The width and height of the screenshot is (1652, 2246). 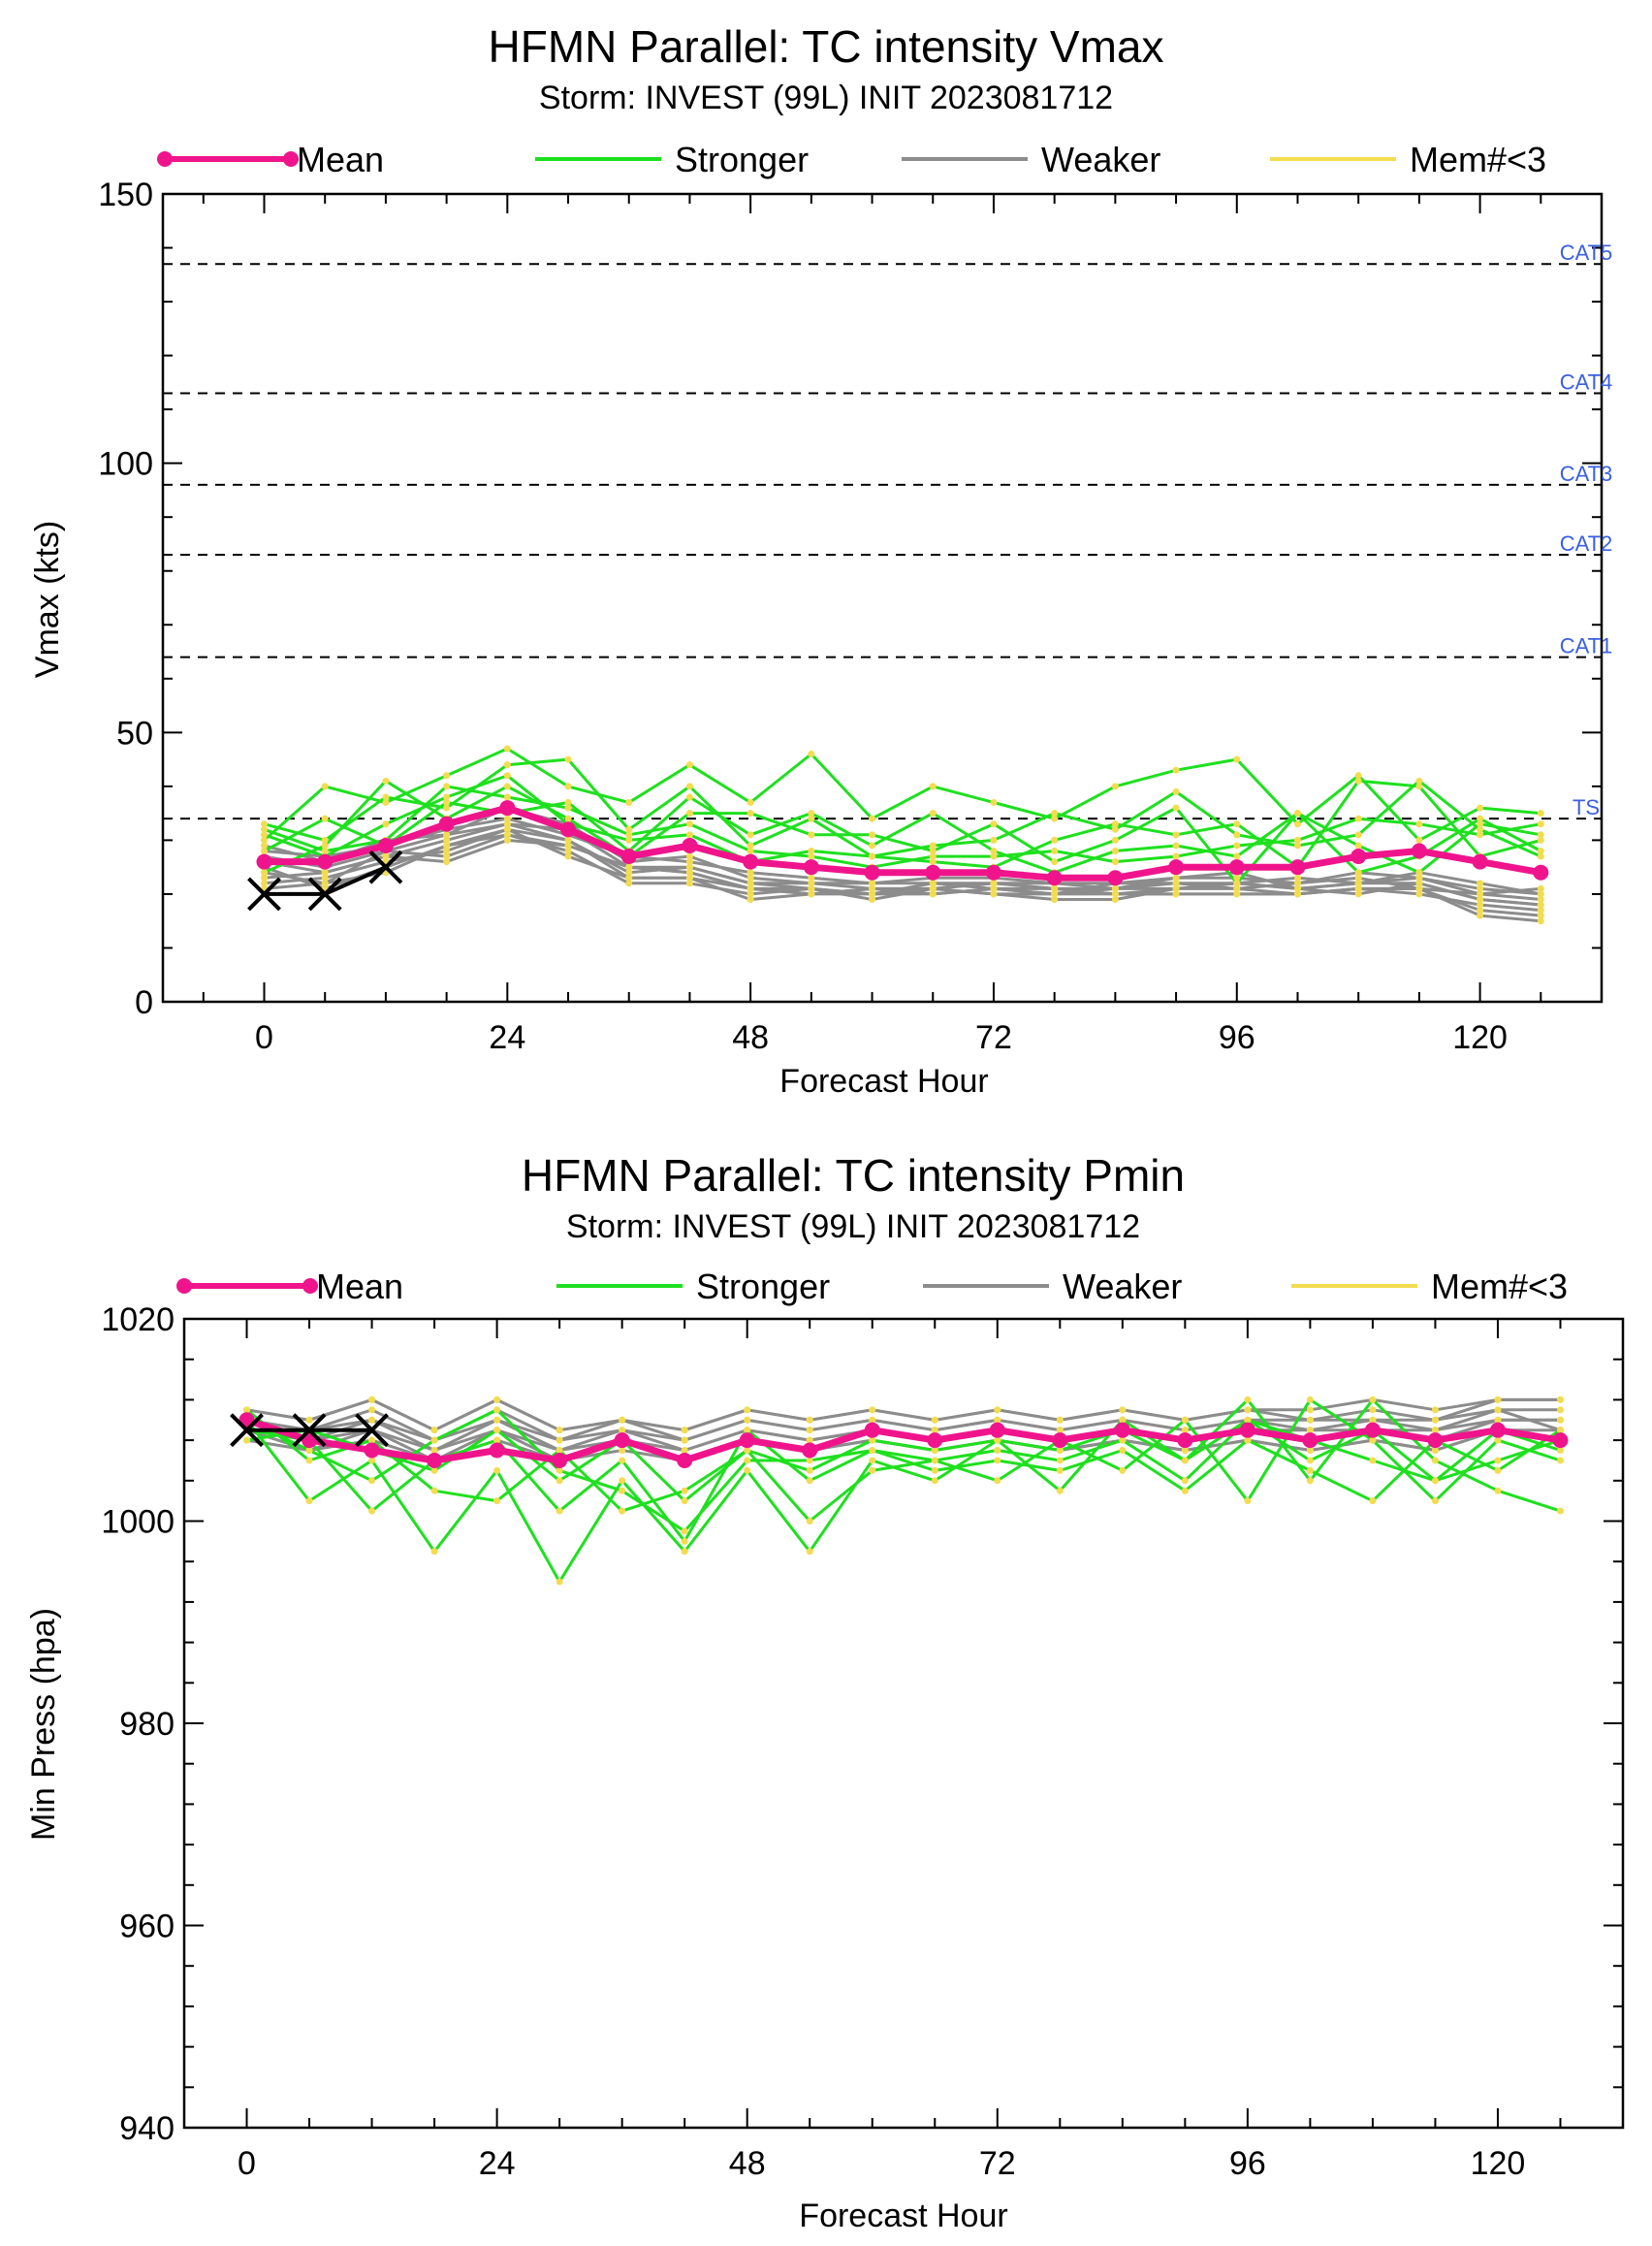 I want to click on x-tick-label: 72, so click(x=998, y=2163).